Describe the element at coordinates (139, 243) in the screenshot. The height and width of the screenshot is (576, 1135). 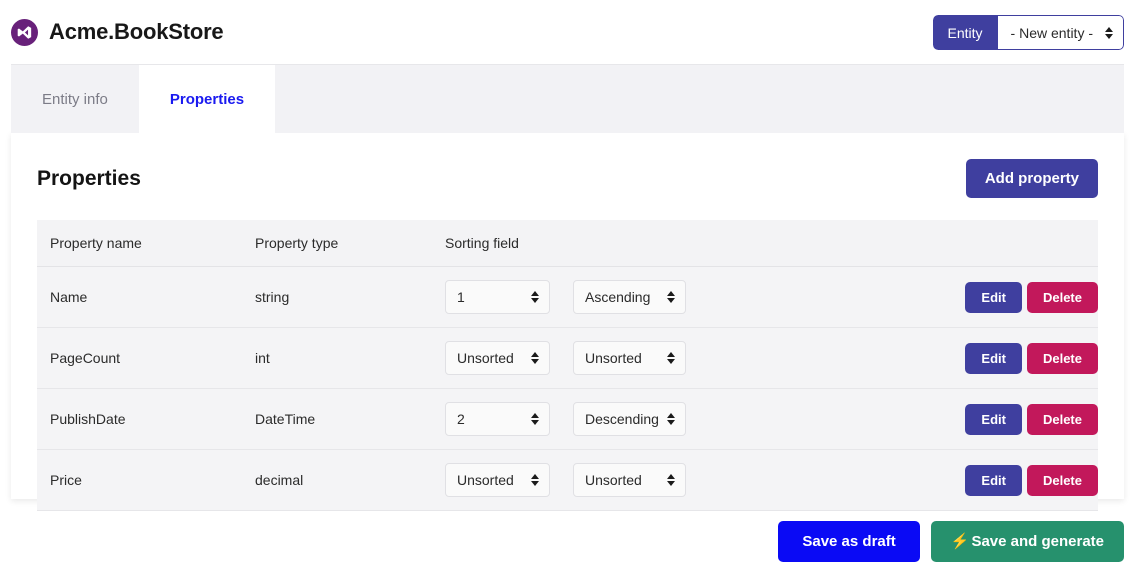
I see `column-header-property-name: Property name` at that location.